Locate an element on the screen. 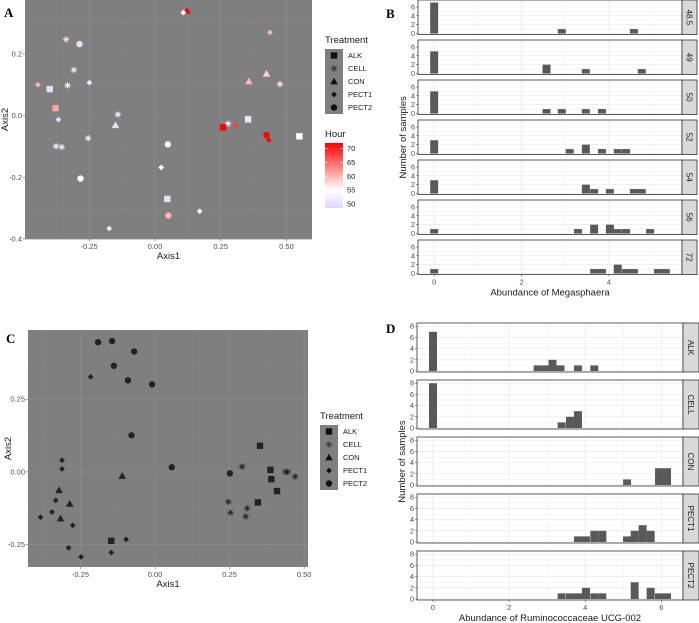 This screenshot has height=623, width=699. facet-strip-label: 49 is located at coordinates (689, 57).